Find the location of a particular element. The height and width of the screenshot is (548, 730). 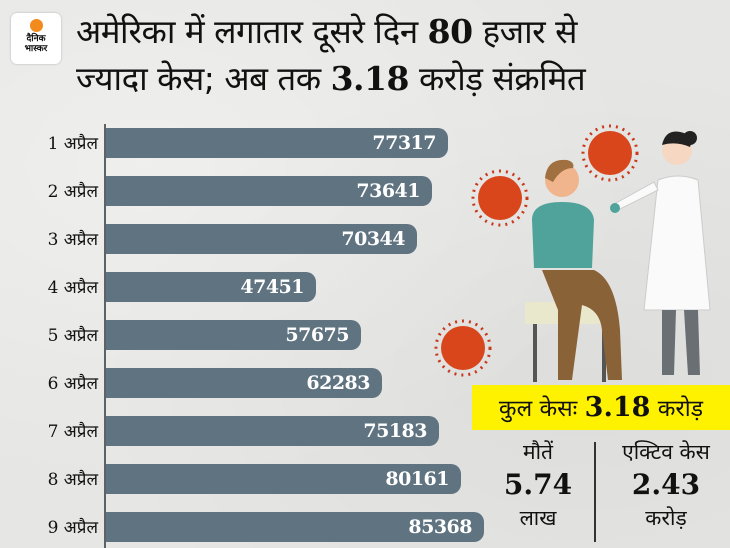

bar: 62283 is located at coordinates (244, 383).